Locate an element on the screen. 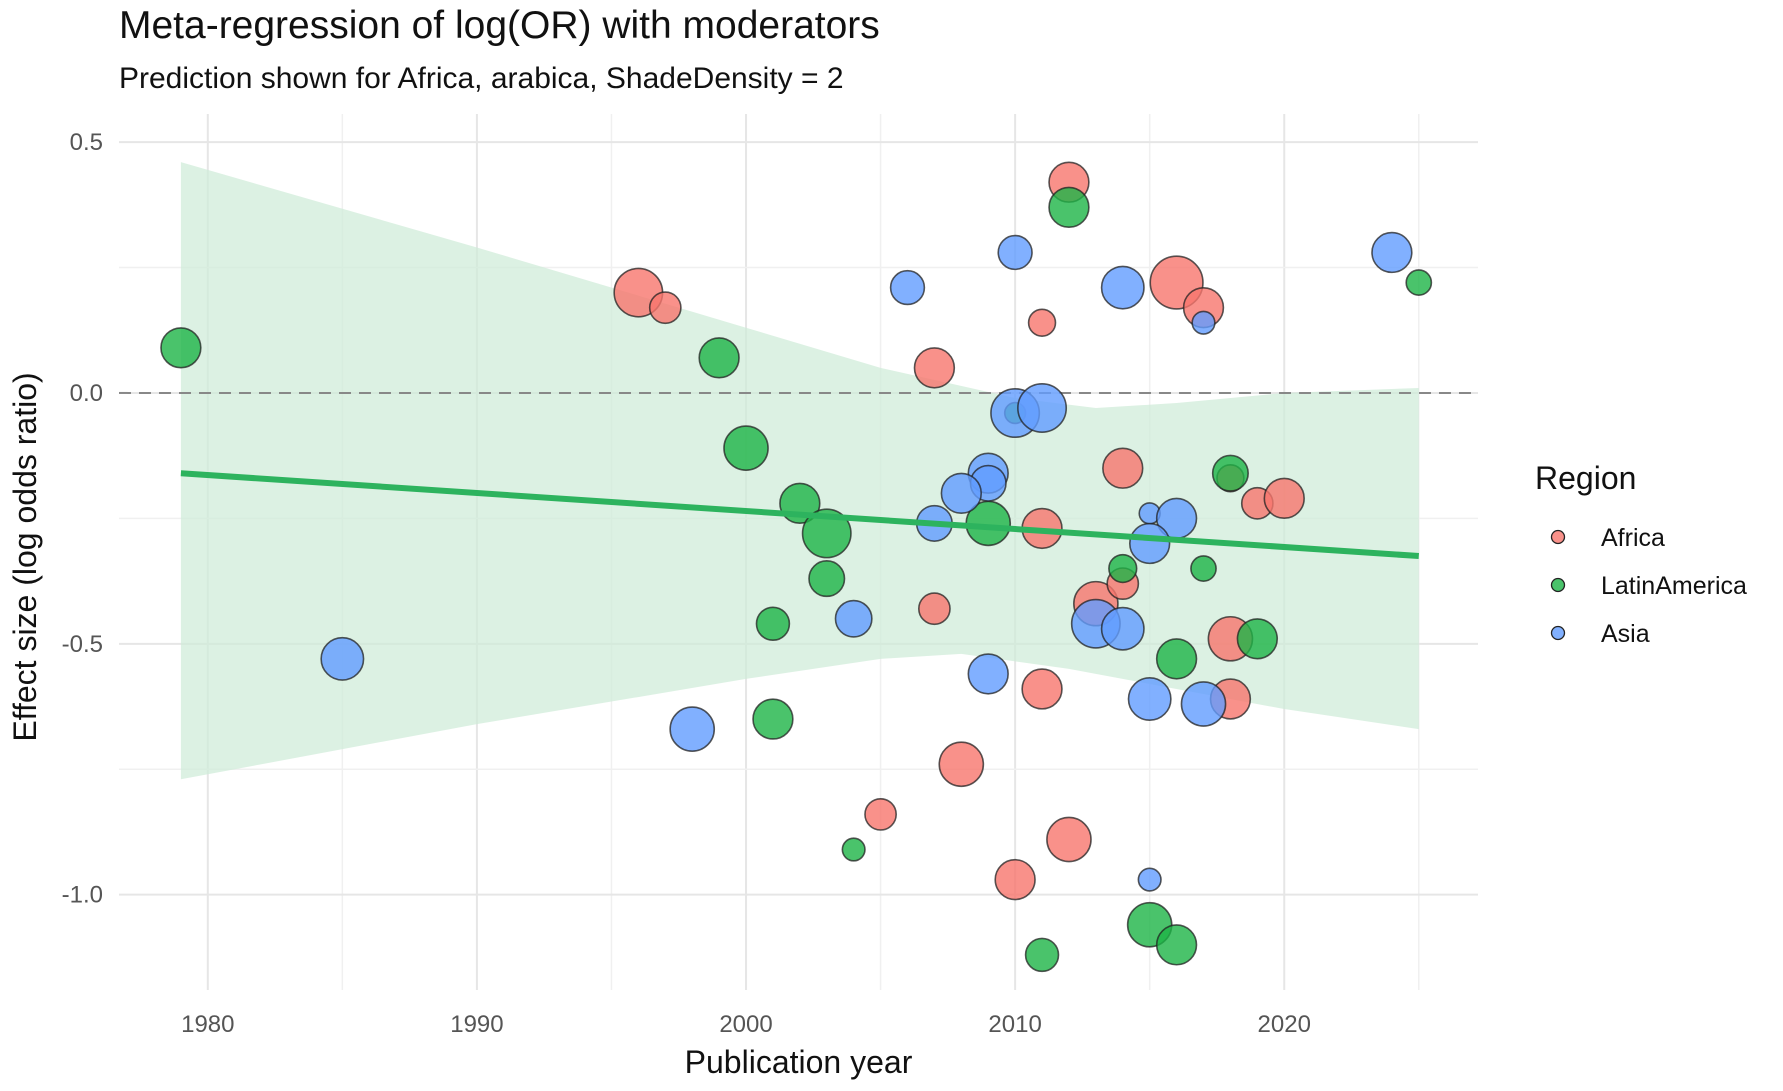  legend-title: Region is located at coordinates (1585, 478).